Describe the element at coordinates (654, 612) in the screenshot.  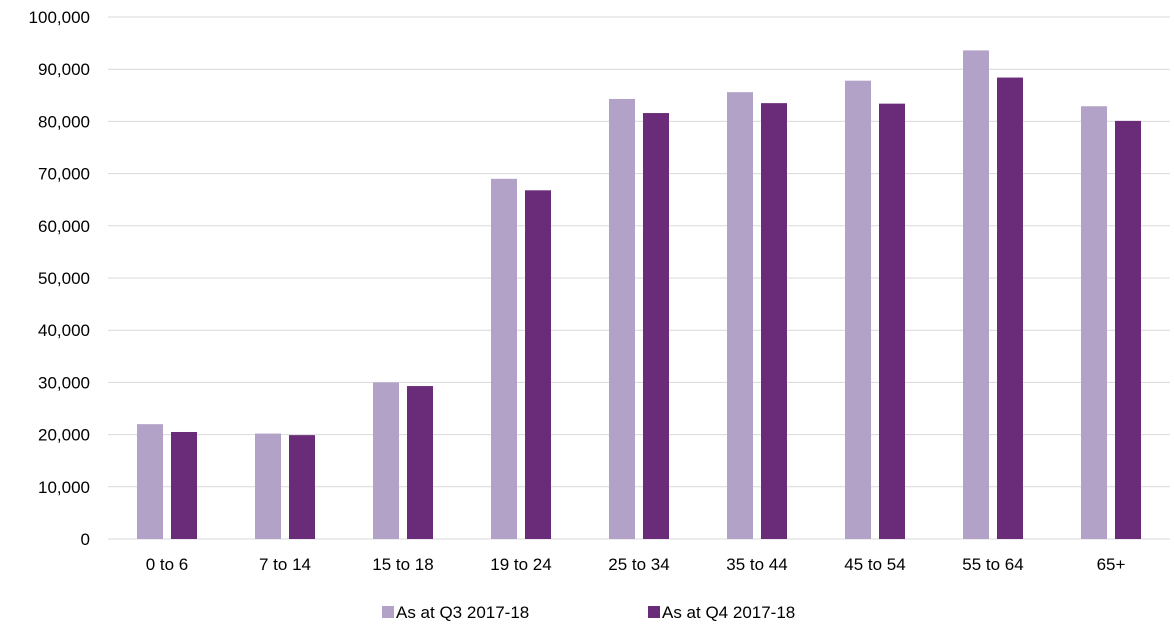
I see `legend-swatch-q4` at that location.